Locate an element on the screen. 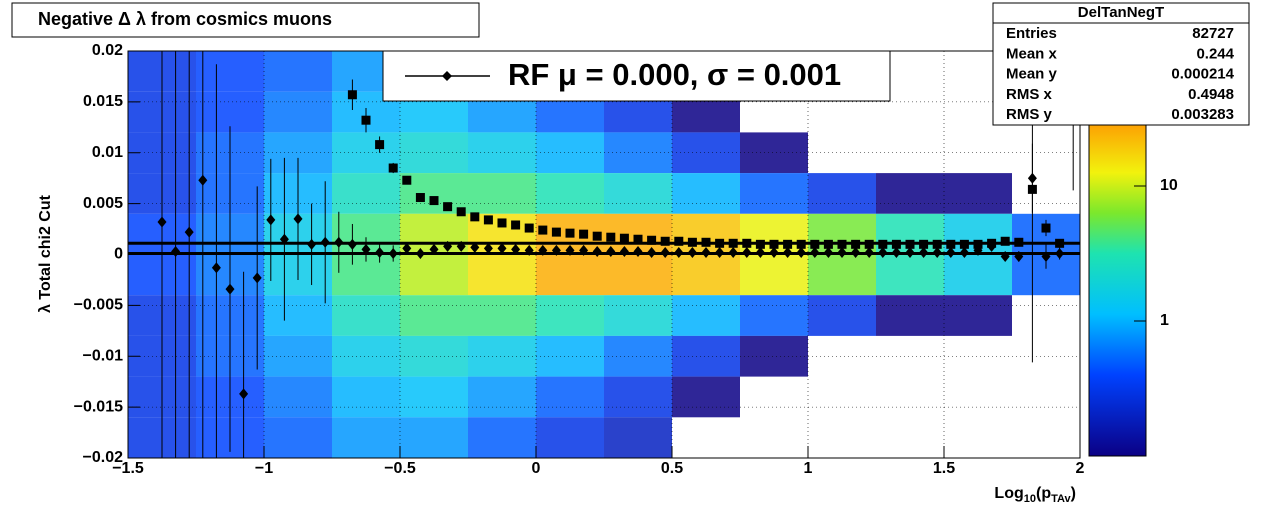 This screenshot has width=1274, height=508. y-tick-label: −0.01 is located at coordinates (103, 355).